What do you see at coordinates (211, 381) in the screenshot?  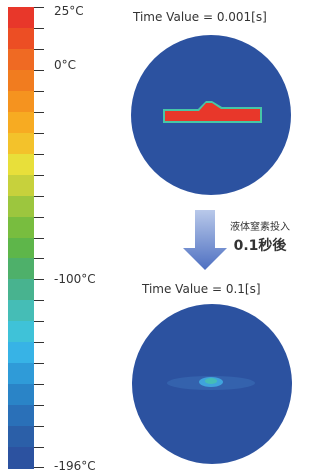 I see `bottom-specimen-core` at bounding box center [211, 381].